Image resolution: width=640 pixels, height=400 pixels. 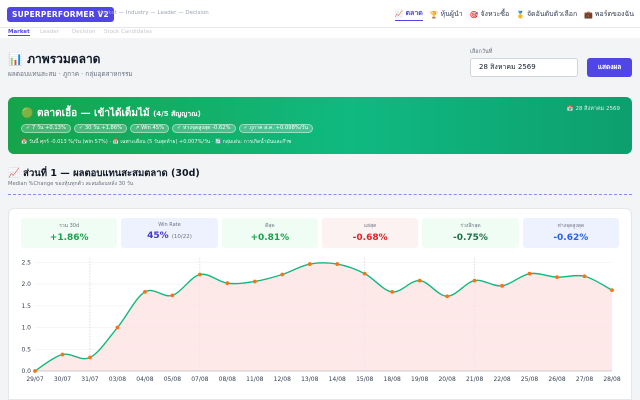 I want to click on nav-icon: 🥇, so click(x=520, y=14).